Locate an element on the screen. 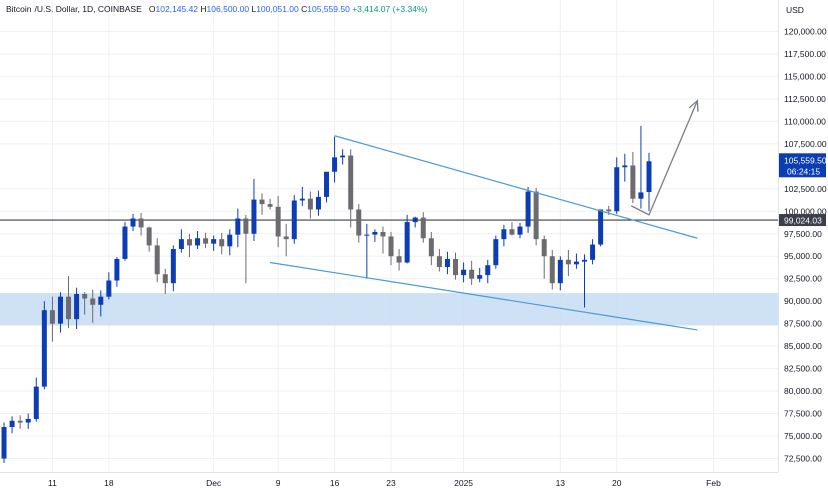  price-axis-panel is located at coordinates (803, 246).